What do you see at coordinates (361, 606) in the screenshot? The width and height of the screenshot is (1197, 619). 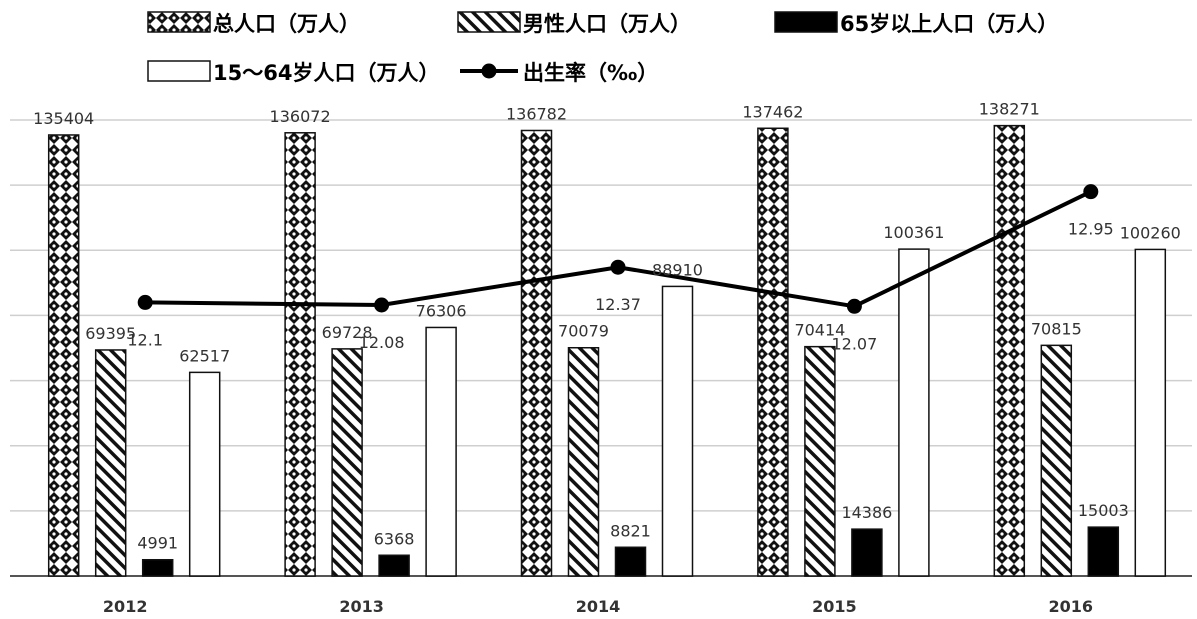 I see `x-tick-label: 2013` at bounding box center [361, 606].